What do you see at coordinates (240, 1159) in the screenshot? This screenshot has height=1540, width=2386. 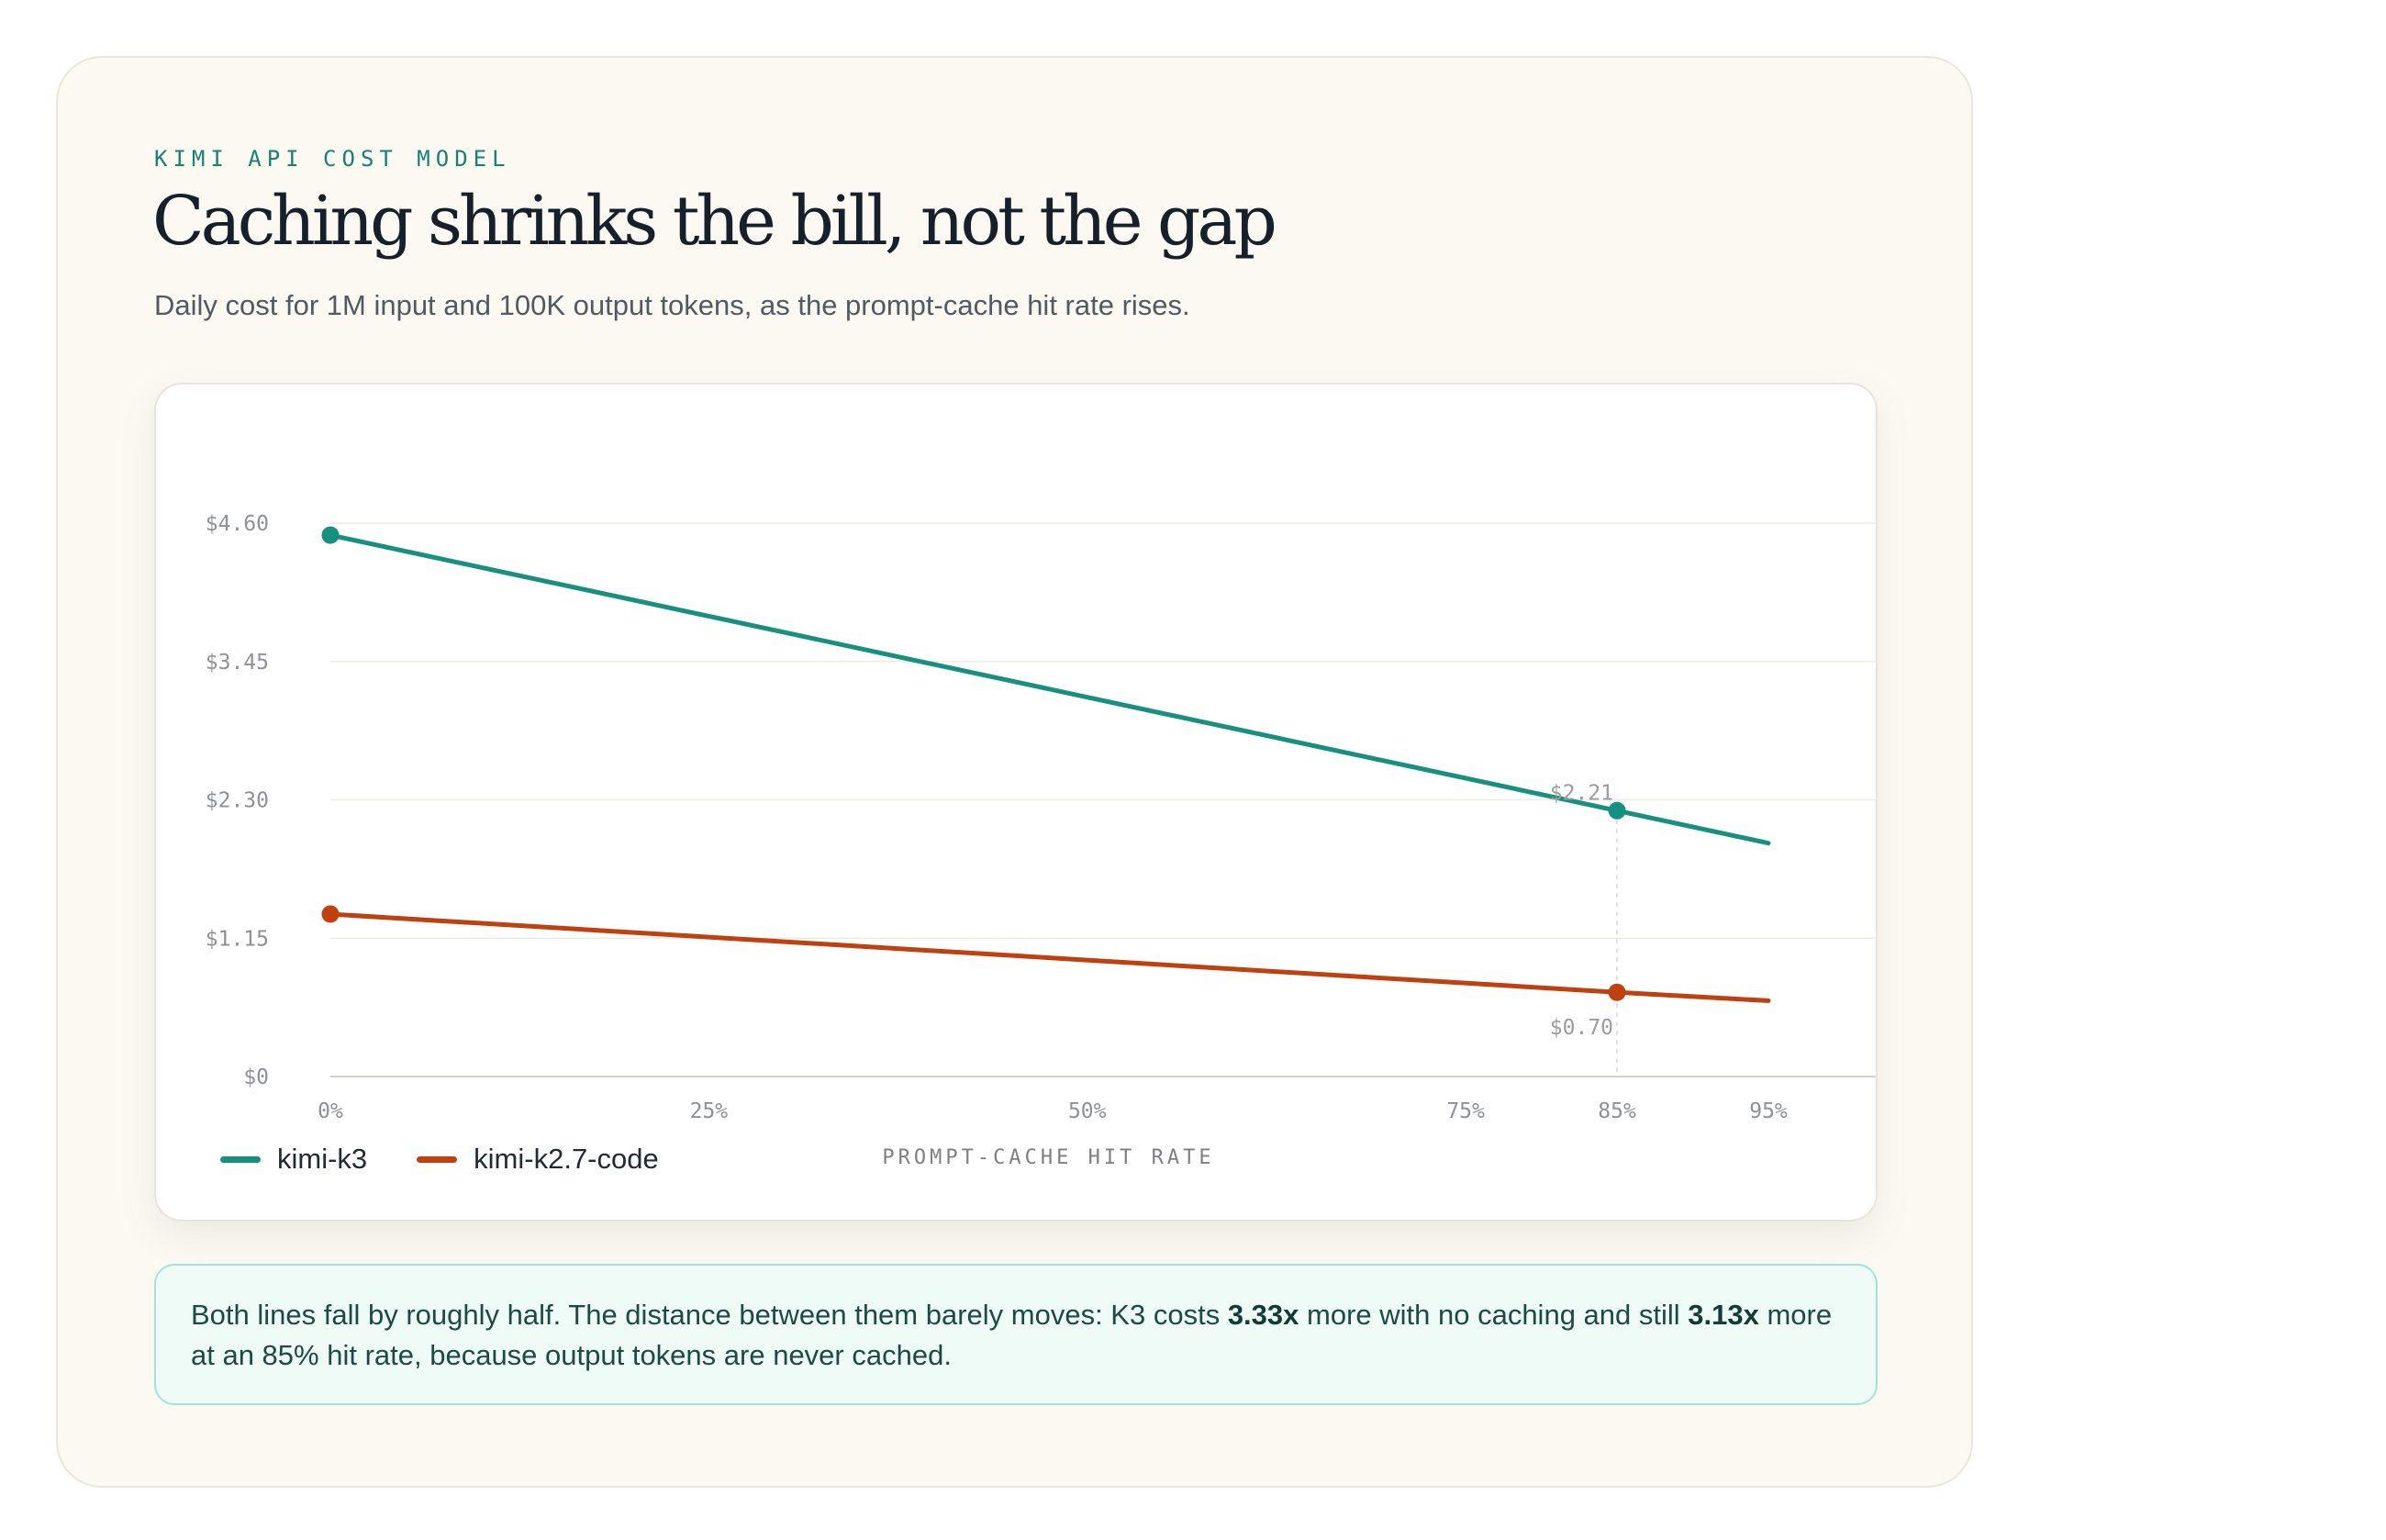 I see `legend-swatch-kimi-k3` at bounding box center [240, 1159].